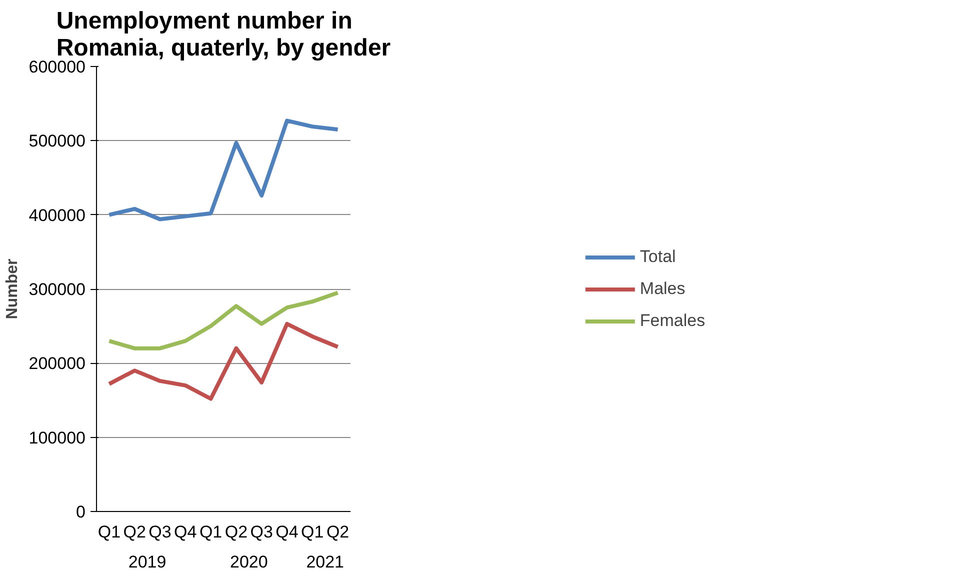 This screenshot has width=955, height=581. I want to click on text: 2019, so click(147, 562).